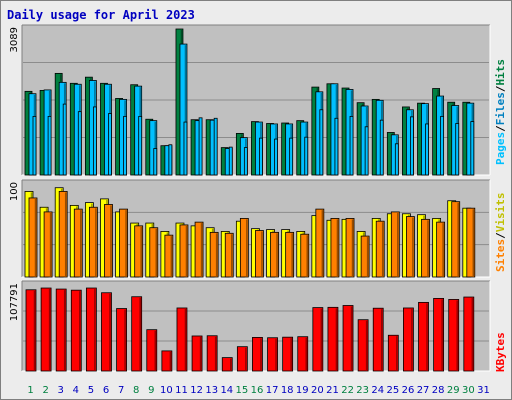  Describe the element at coordinates (500, 255) in the screenshot. I see `legend-sites-visits-part: Sites` at that location.